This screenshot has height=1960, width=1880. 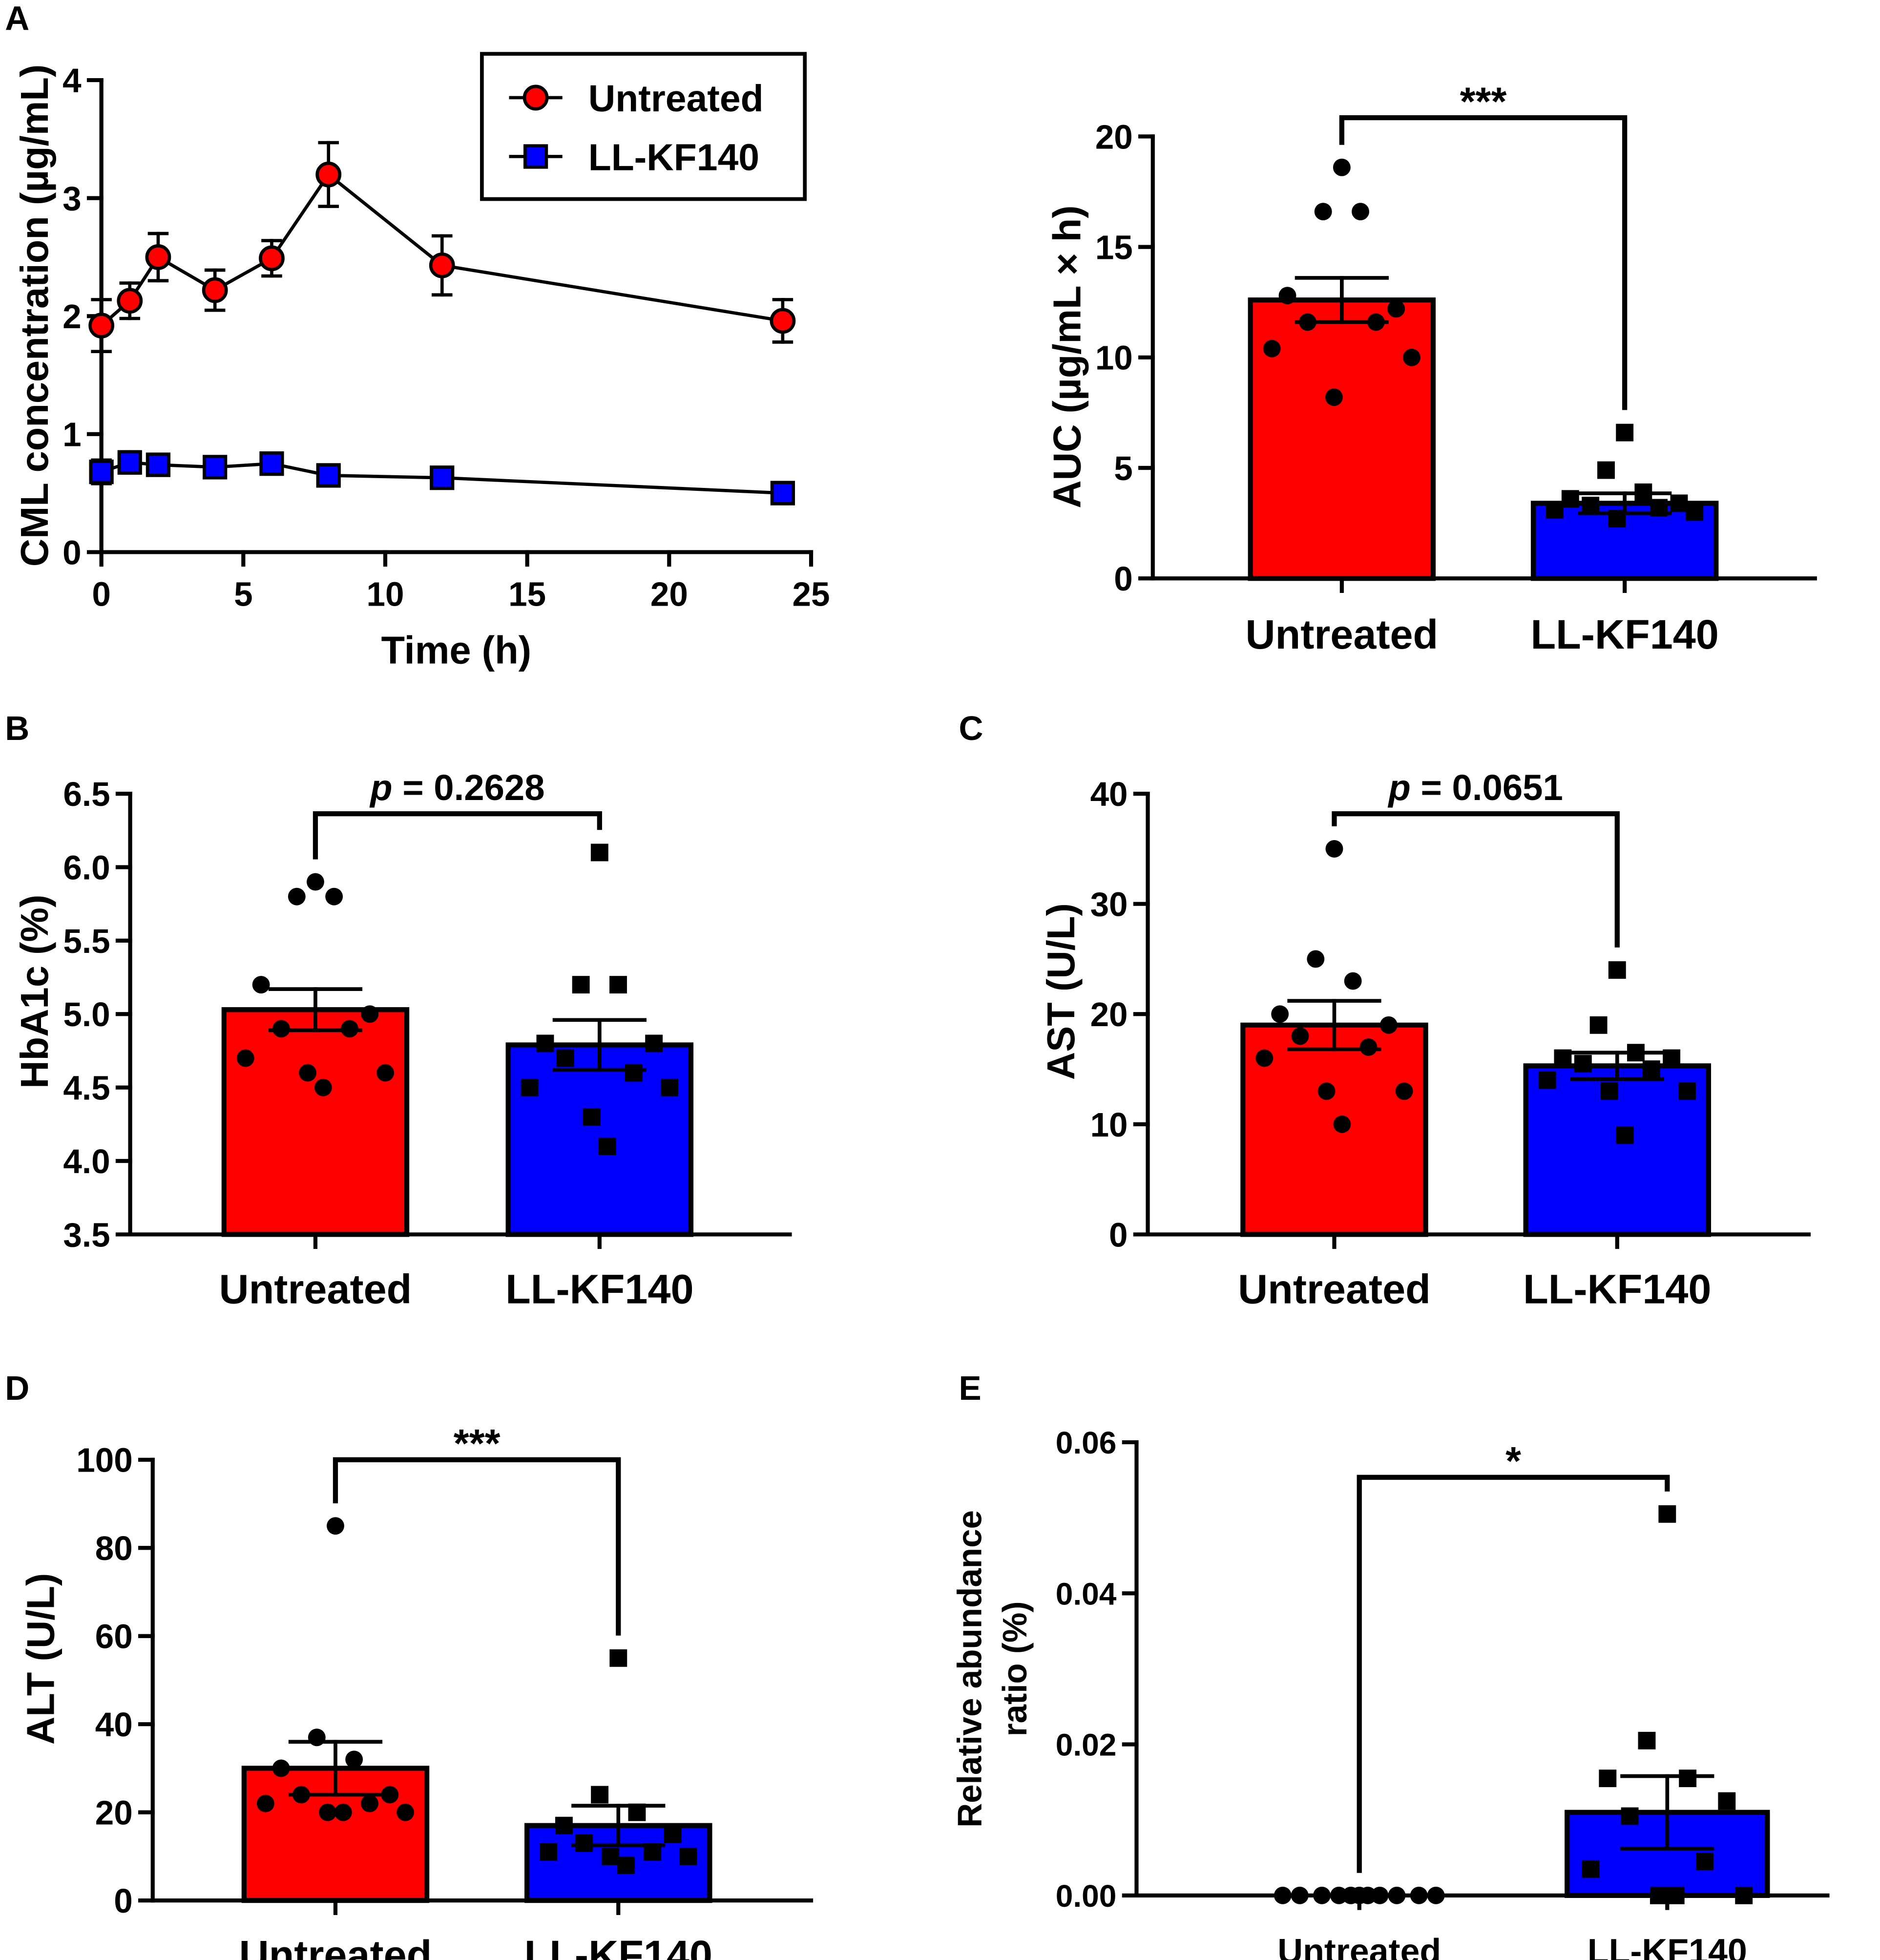 What do you see at coordinates (970, 1388) in the screenshot?
I see `panel-letter-e: E` at bounding box center [970, 1388].